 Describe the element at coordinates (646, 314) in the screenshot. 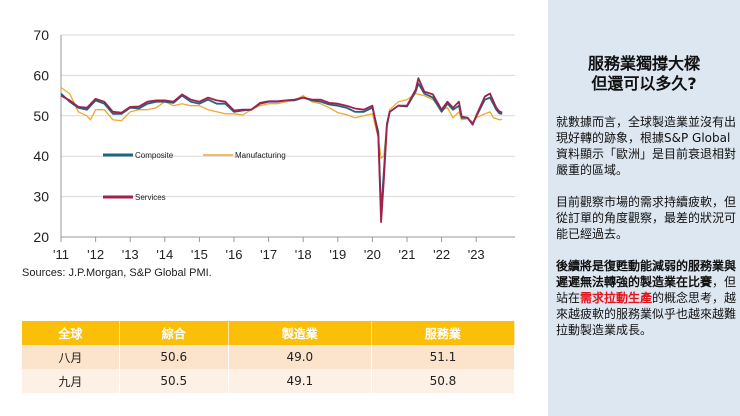

I see `text: 的概念思考，越來越疲軟的服務業似乎也越來越難拉動製造業成長。` at that location.